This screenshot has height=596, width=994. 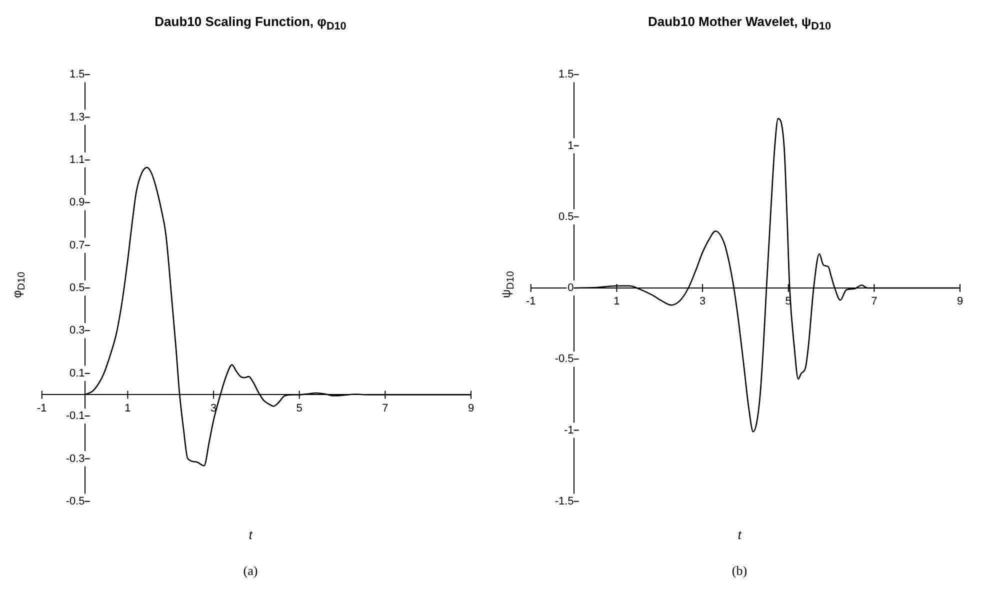 What do you see at coordinates (77, 160) in the screenshot?
I see `y-tick-label: 1.1` at bounding box center [77, 160].